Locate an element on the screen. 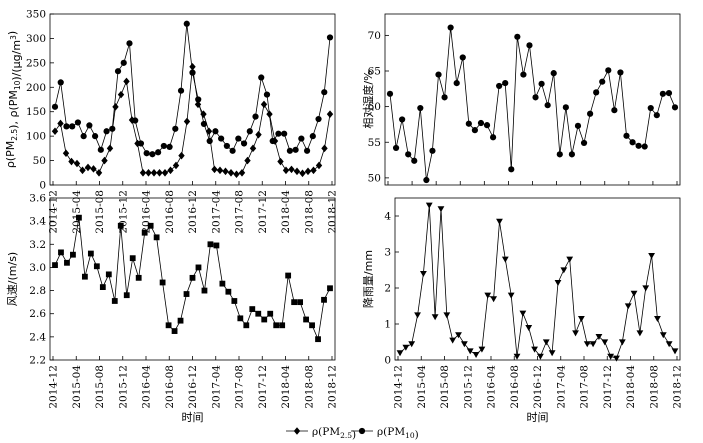  y-tick-label: 3.2 is located at coordinates (37, 245).